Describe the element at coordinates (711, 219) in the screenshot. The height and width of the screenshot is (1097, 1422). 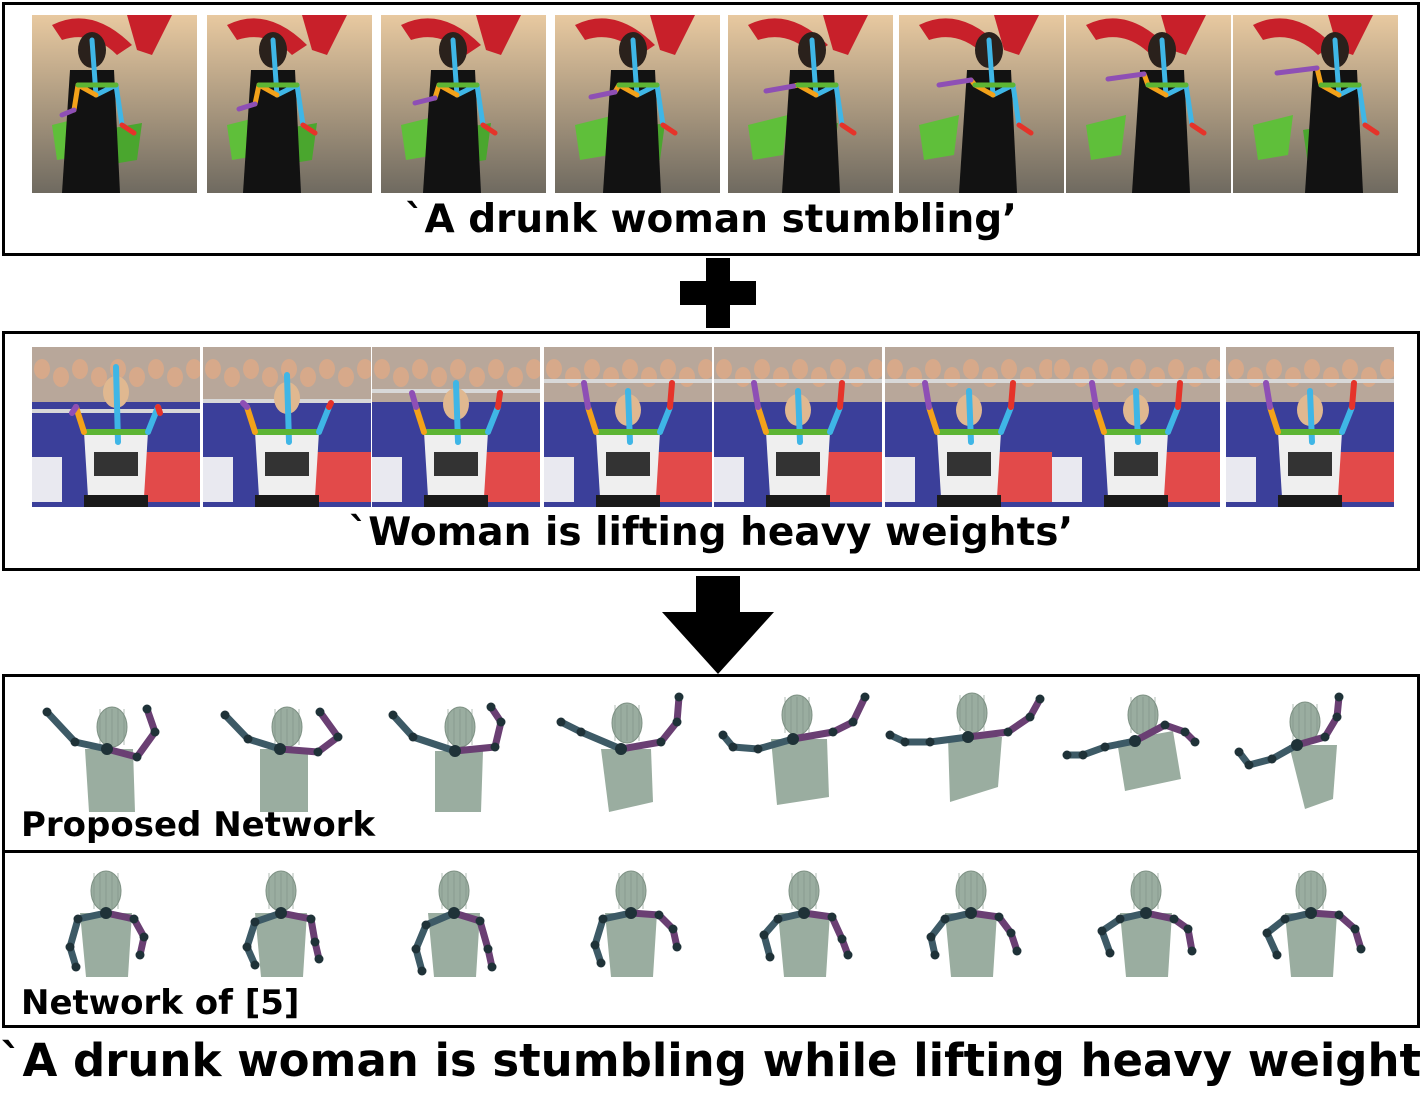
I see `source-a-caption: `A drunk woman stumbling’` at that location.